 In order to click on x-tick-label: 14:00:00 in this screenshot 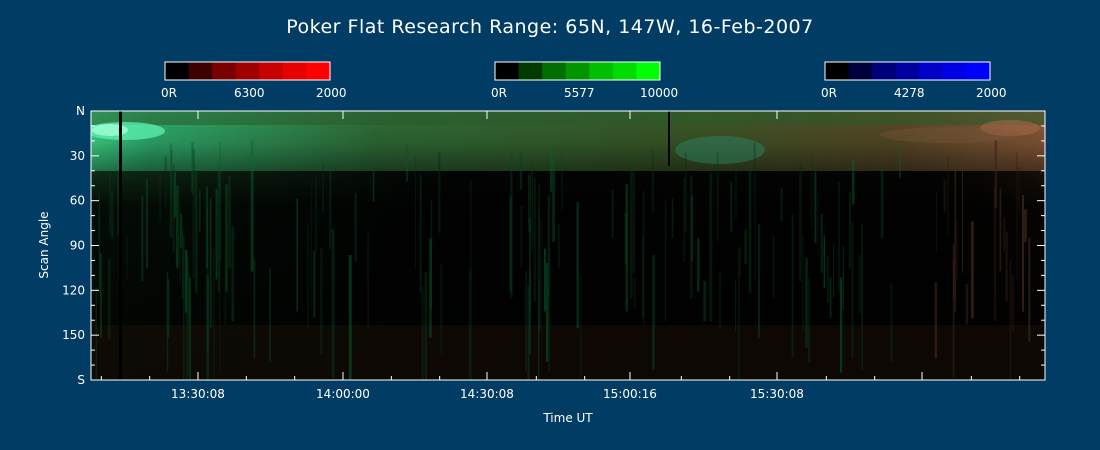, I will do `click(343, 394)`.